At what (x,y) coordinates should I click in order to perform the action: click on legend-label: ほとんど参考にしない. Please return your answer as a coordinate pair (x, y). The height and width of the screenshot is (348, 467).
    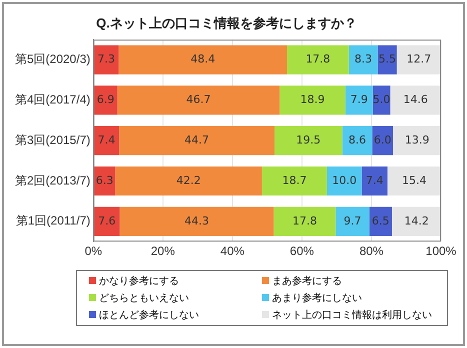
    Looking at the image, I should click on (149, 315).